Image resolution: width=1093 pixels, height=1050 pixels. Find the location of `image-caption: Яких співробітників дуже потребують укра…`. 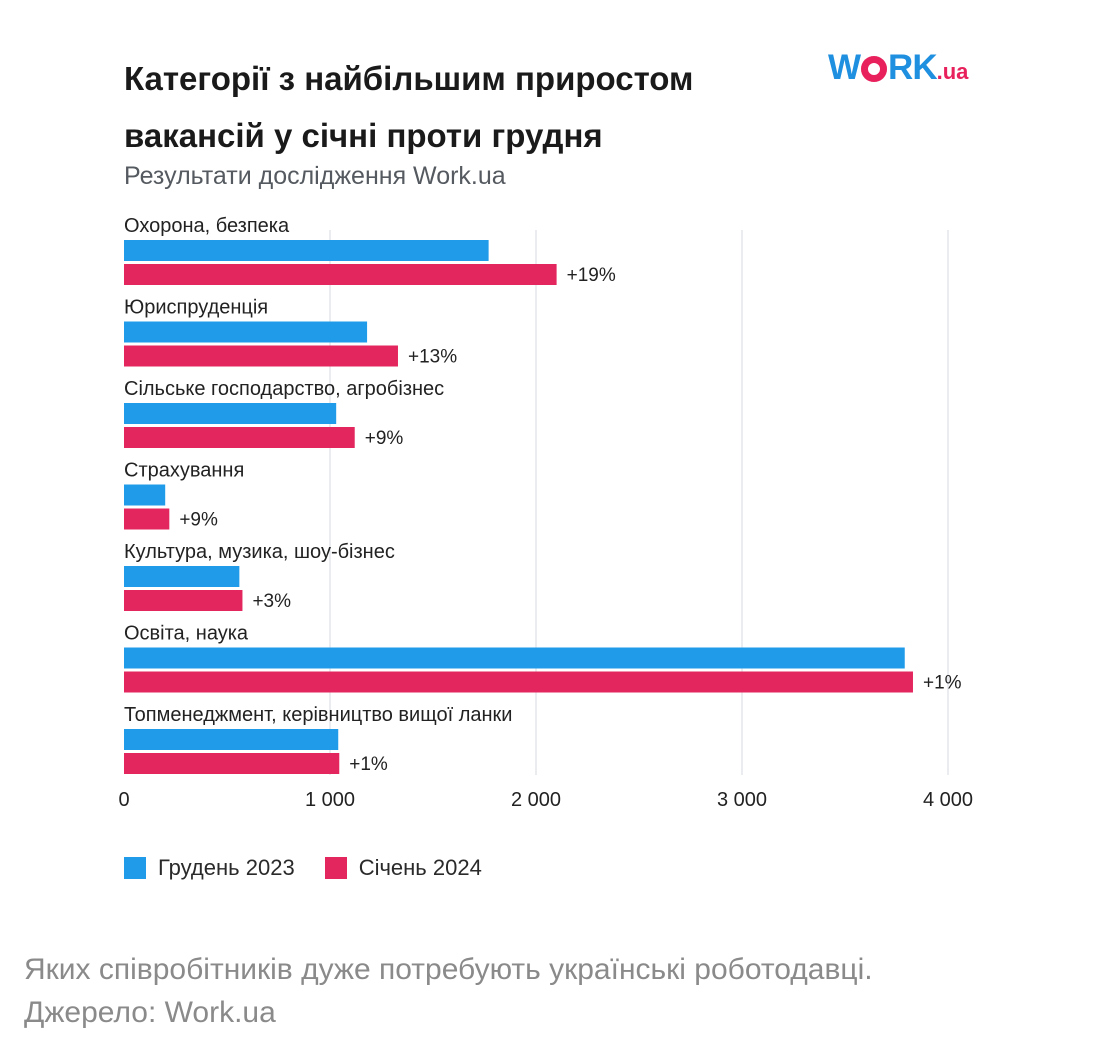

image-caption: Яких співробітників дуже потребують укра… is located at coordinates (448, 991).